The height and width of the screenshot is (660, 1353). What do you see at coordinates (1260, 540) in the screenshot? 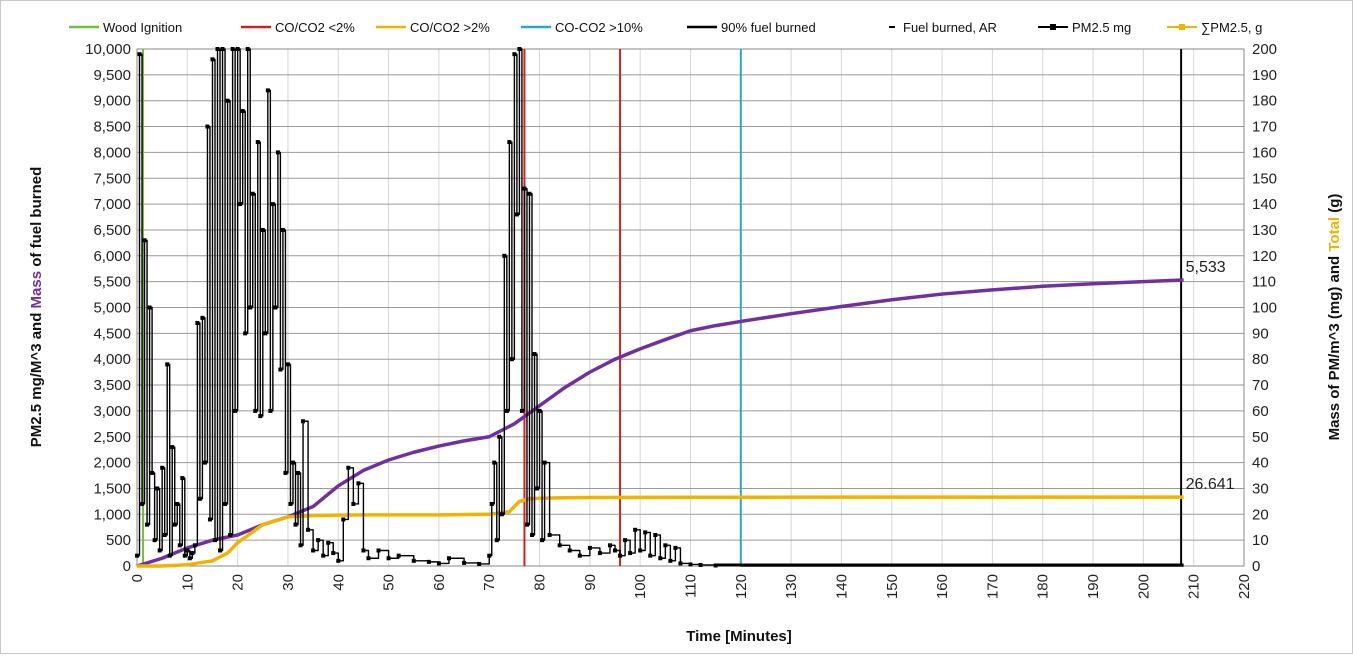
I see `y-right-tick-label: 10` at bounding box center [1260, 540].